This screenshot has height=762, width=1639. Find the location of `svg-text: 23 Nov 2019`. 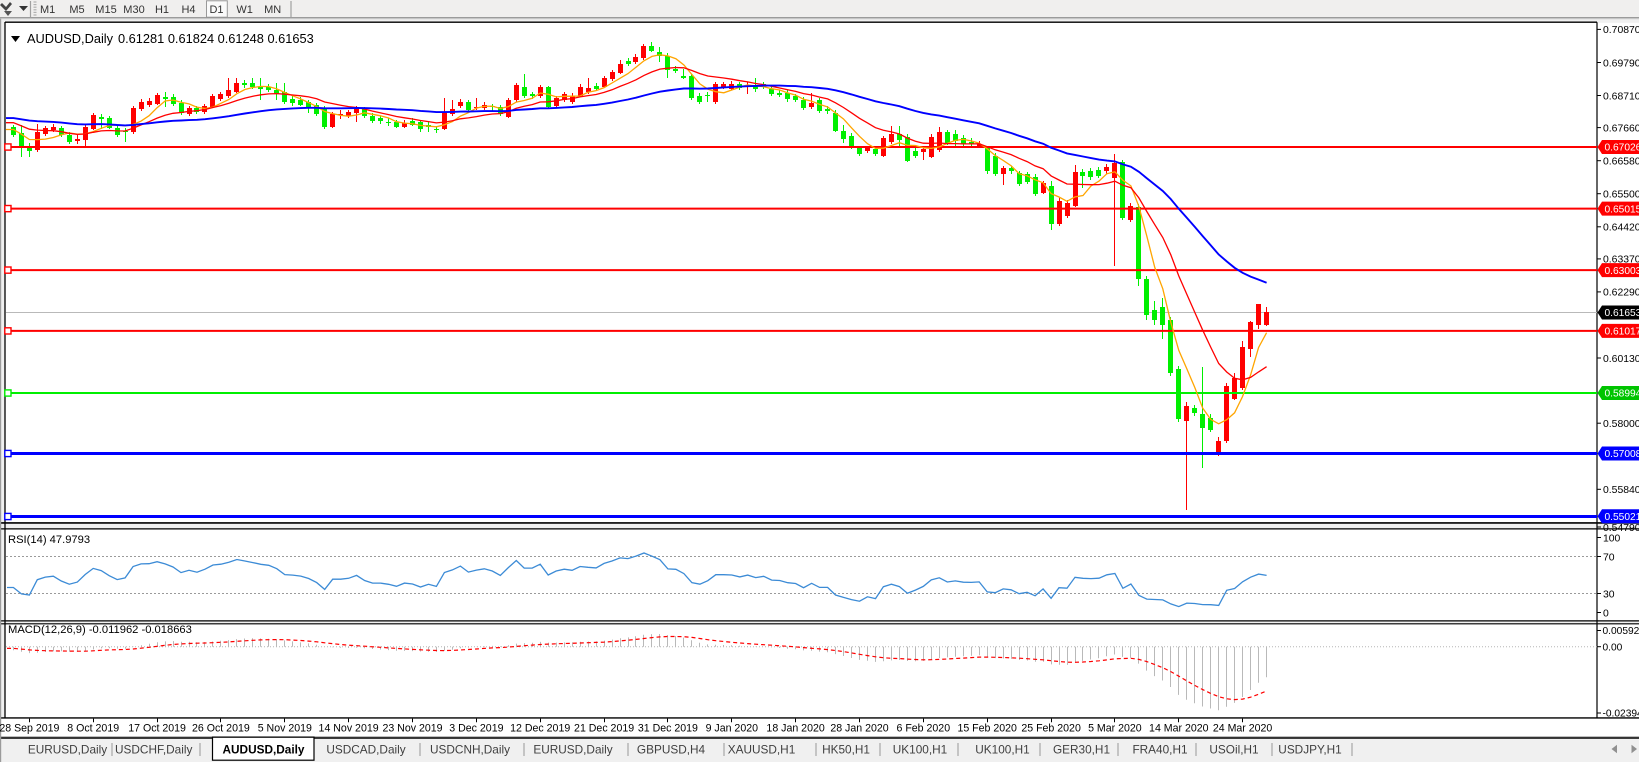

svg-text: 23 Nov 2019 is located at coordinates (412, 729).